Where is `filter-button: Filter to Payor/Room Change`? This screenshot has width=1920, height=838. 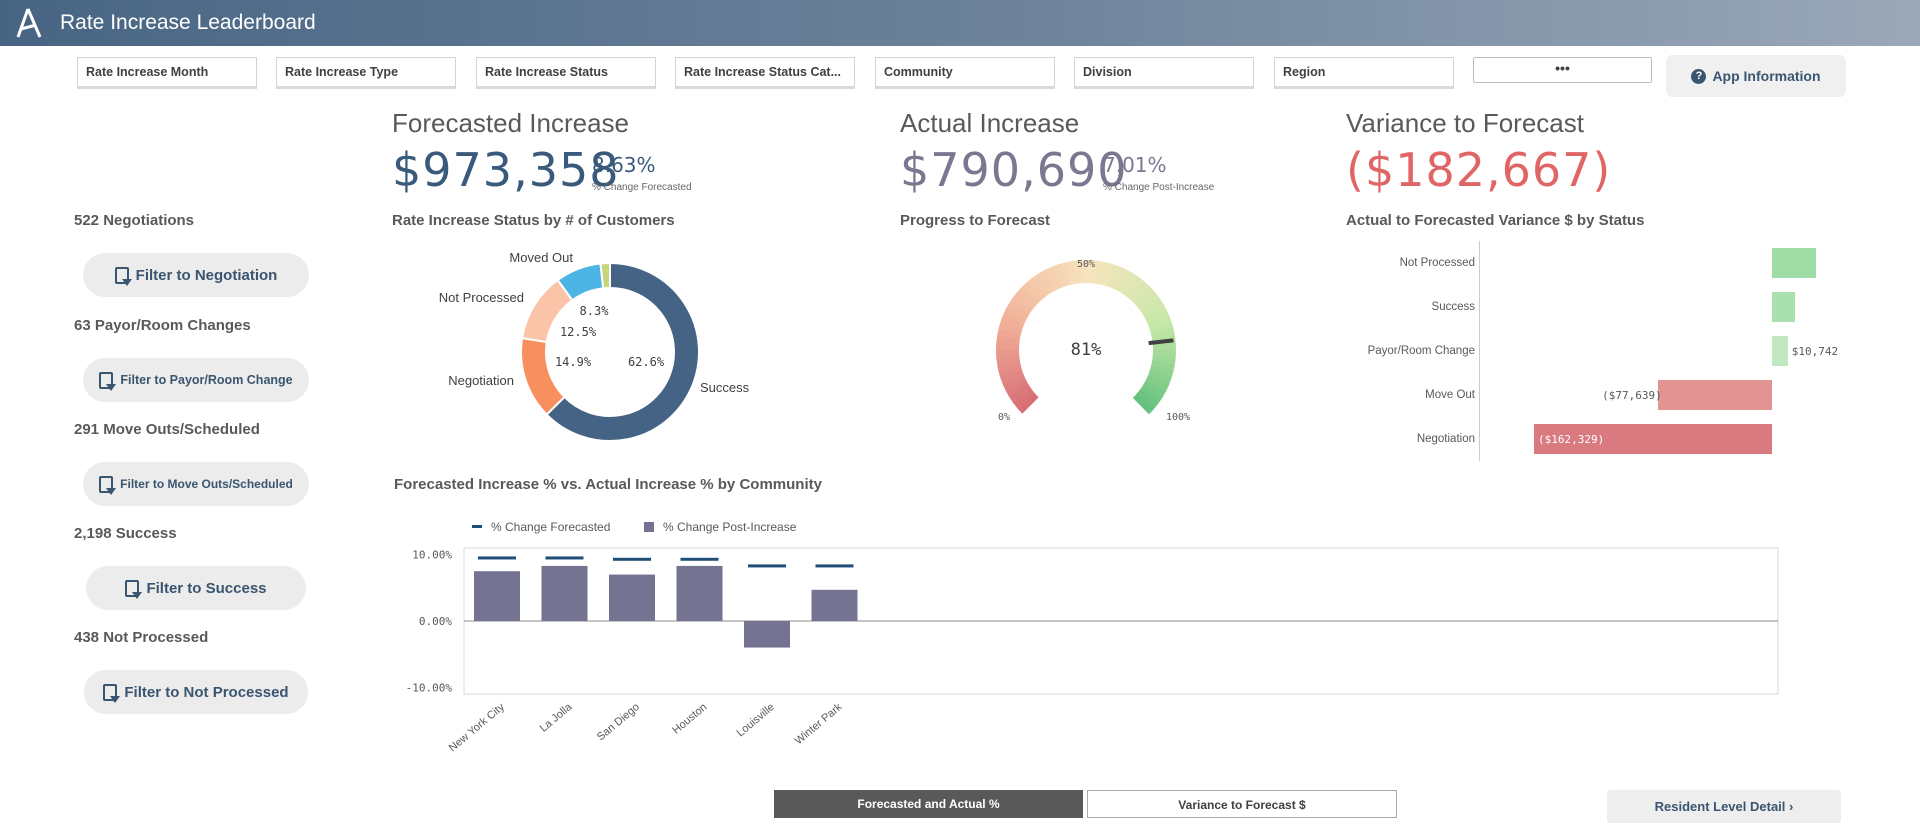 filter-button: Filter to Payor/Room Change is located at coordinates (196, 380).